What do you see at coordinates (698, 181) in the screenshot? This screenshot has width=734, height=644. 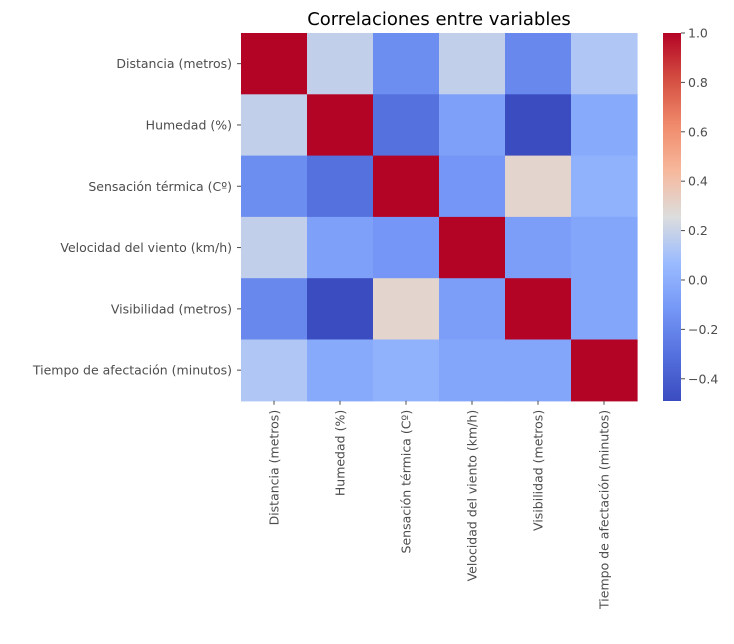 I see `colorbar-tick-label: 0.4` at bounding box center [698, 181].